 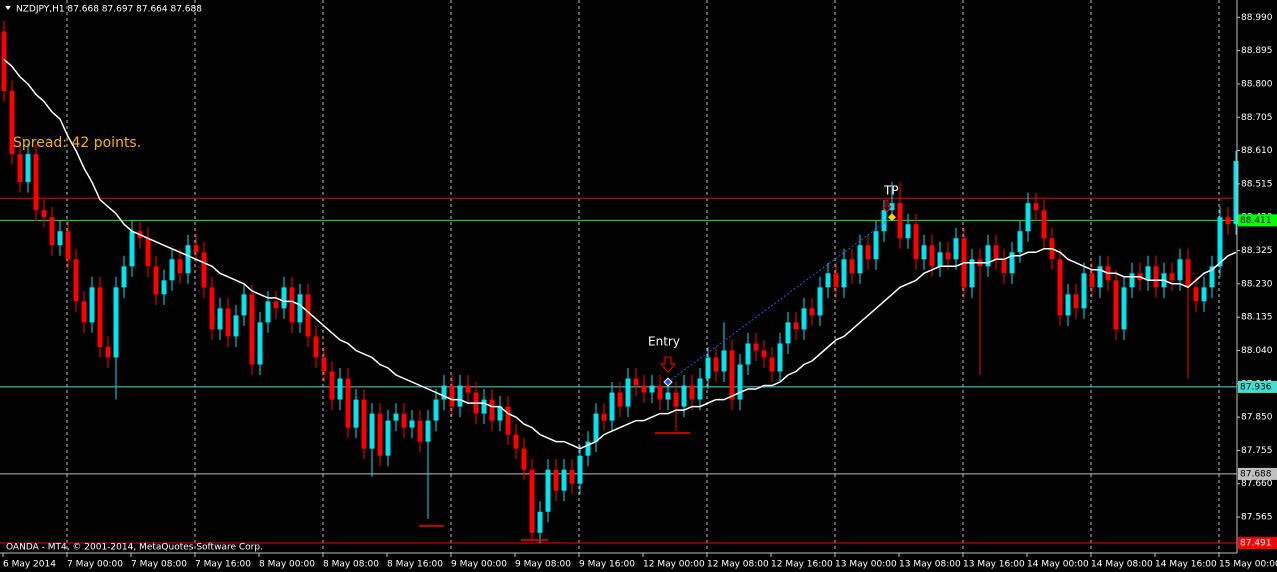 I want to click on y-tick-label: 88.705, so click(x=1257, y=118).